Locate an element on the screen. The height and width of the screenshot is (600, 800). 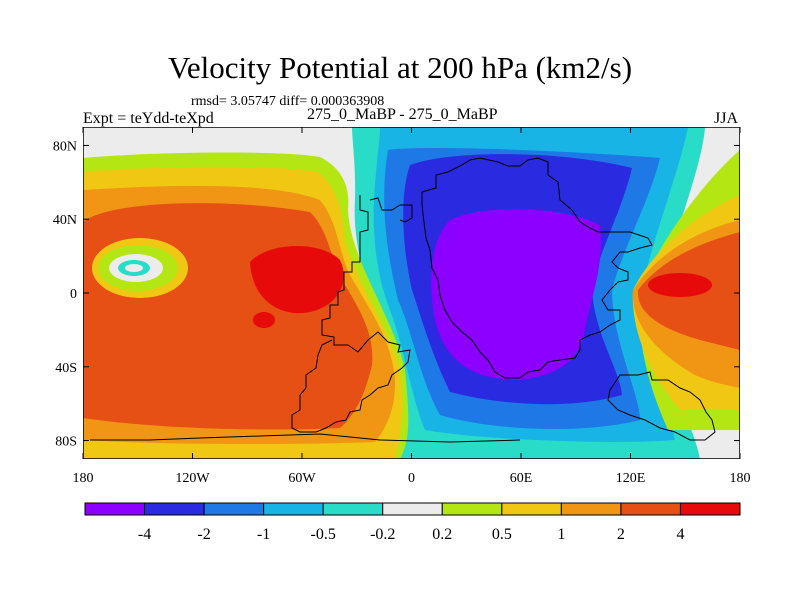
colorbar-label: -0.5 is located at coordinates (323, 534).